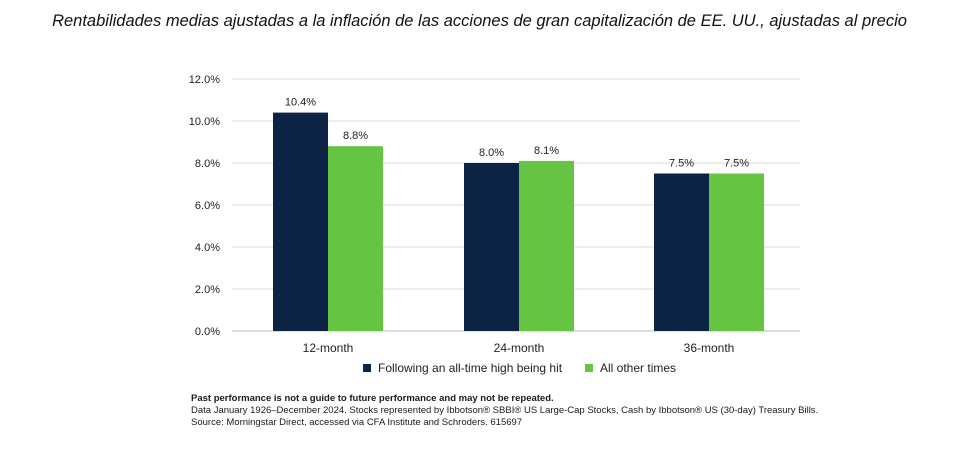 The height and width of the screenshot is (456, 959). What do you see at coordinates (546, 151) in the screenshot?
I see `data-label: 8.1%` at bounding box center [546, 151].